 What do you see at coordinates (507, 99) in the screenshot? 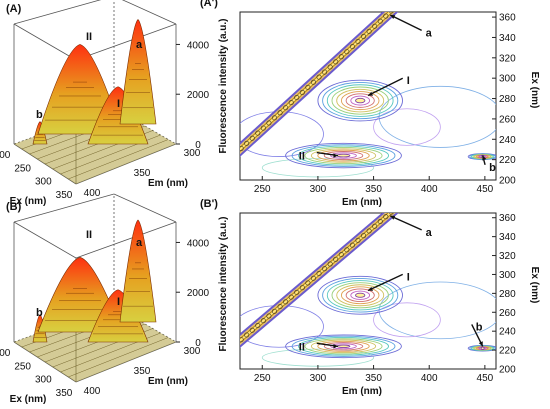
I see `y-tick-label: 280` at bounding box center [507, 99].